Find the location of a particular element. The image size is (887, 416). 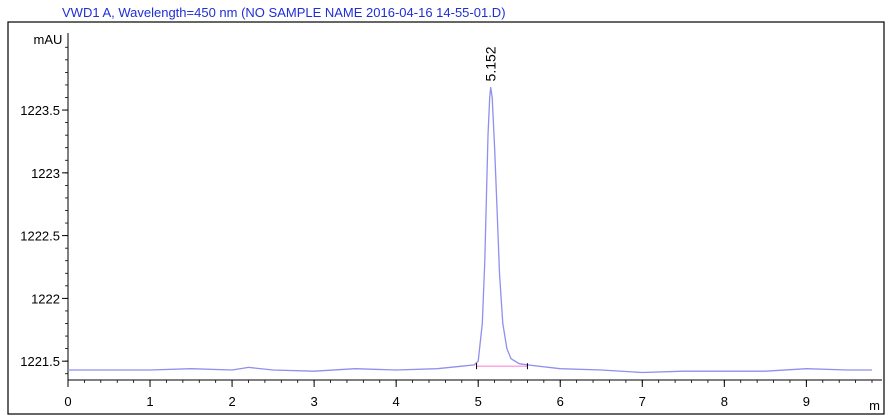

x-tick-label-7: 7 is located at coordinates (642, 401).